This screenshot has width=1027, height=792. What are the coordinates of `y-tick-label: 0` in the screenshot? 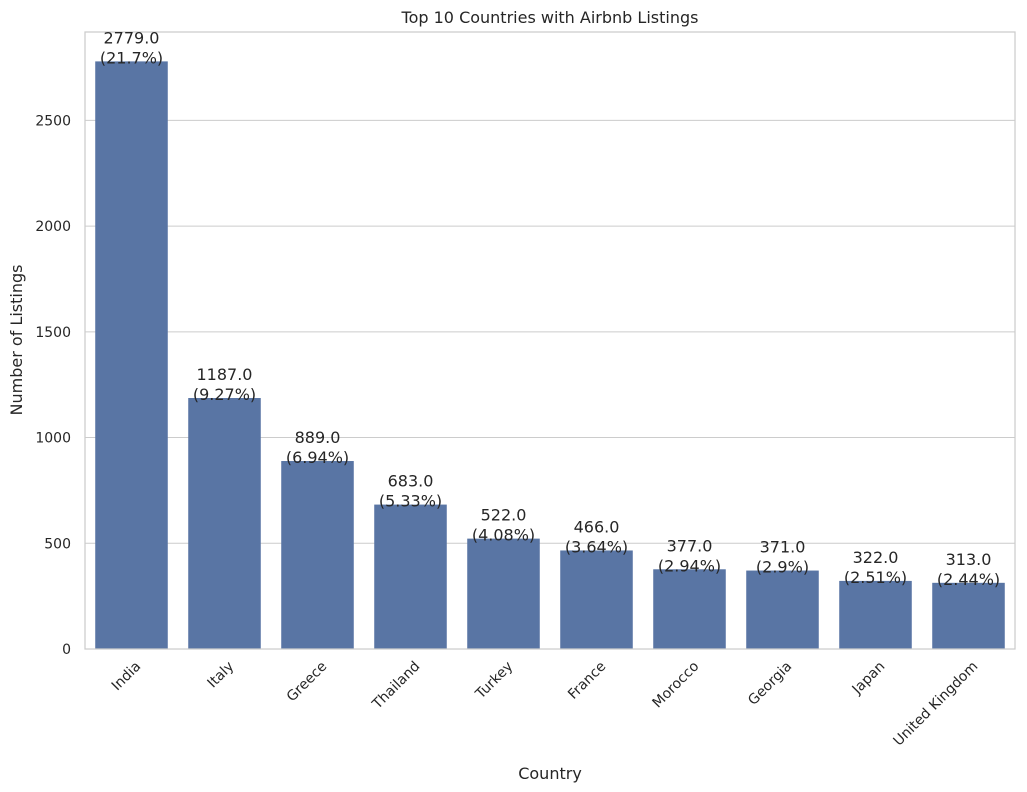 It's located at (66, 650).